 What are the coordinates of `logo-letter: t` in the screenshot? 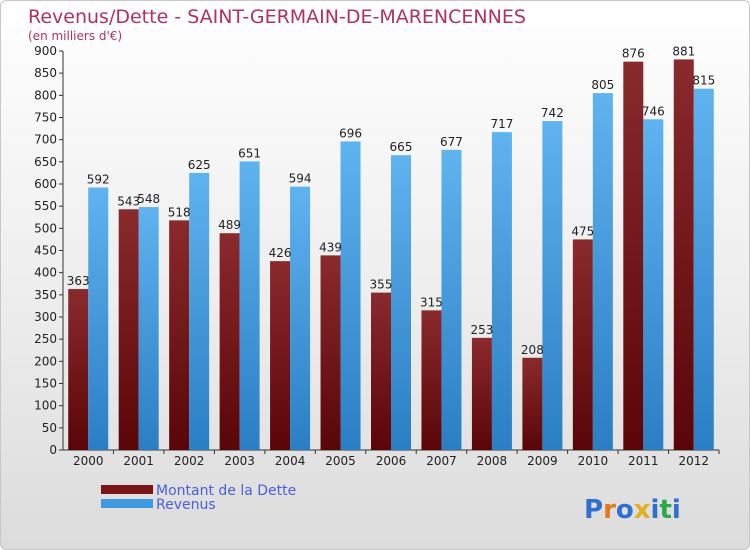 It's located at (665, 510).